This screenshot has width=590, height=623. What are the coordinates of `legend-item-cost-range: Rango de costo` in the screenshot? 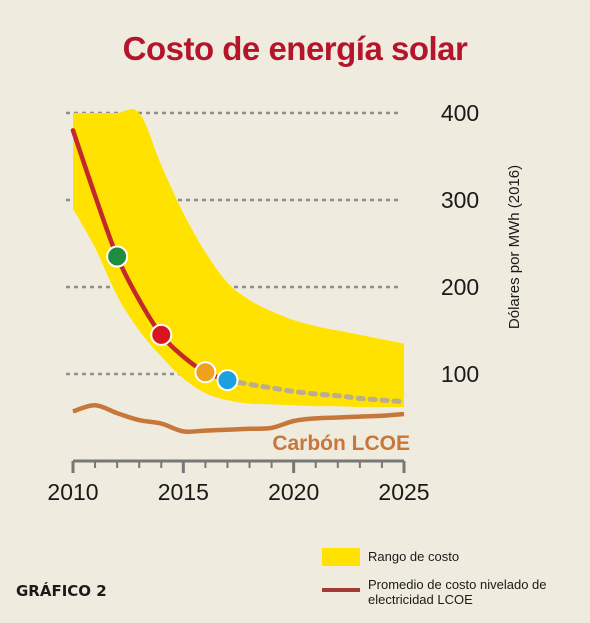 It's located at (456, 557).